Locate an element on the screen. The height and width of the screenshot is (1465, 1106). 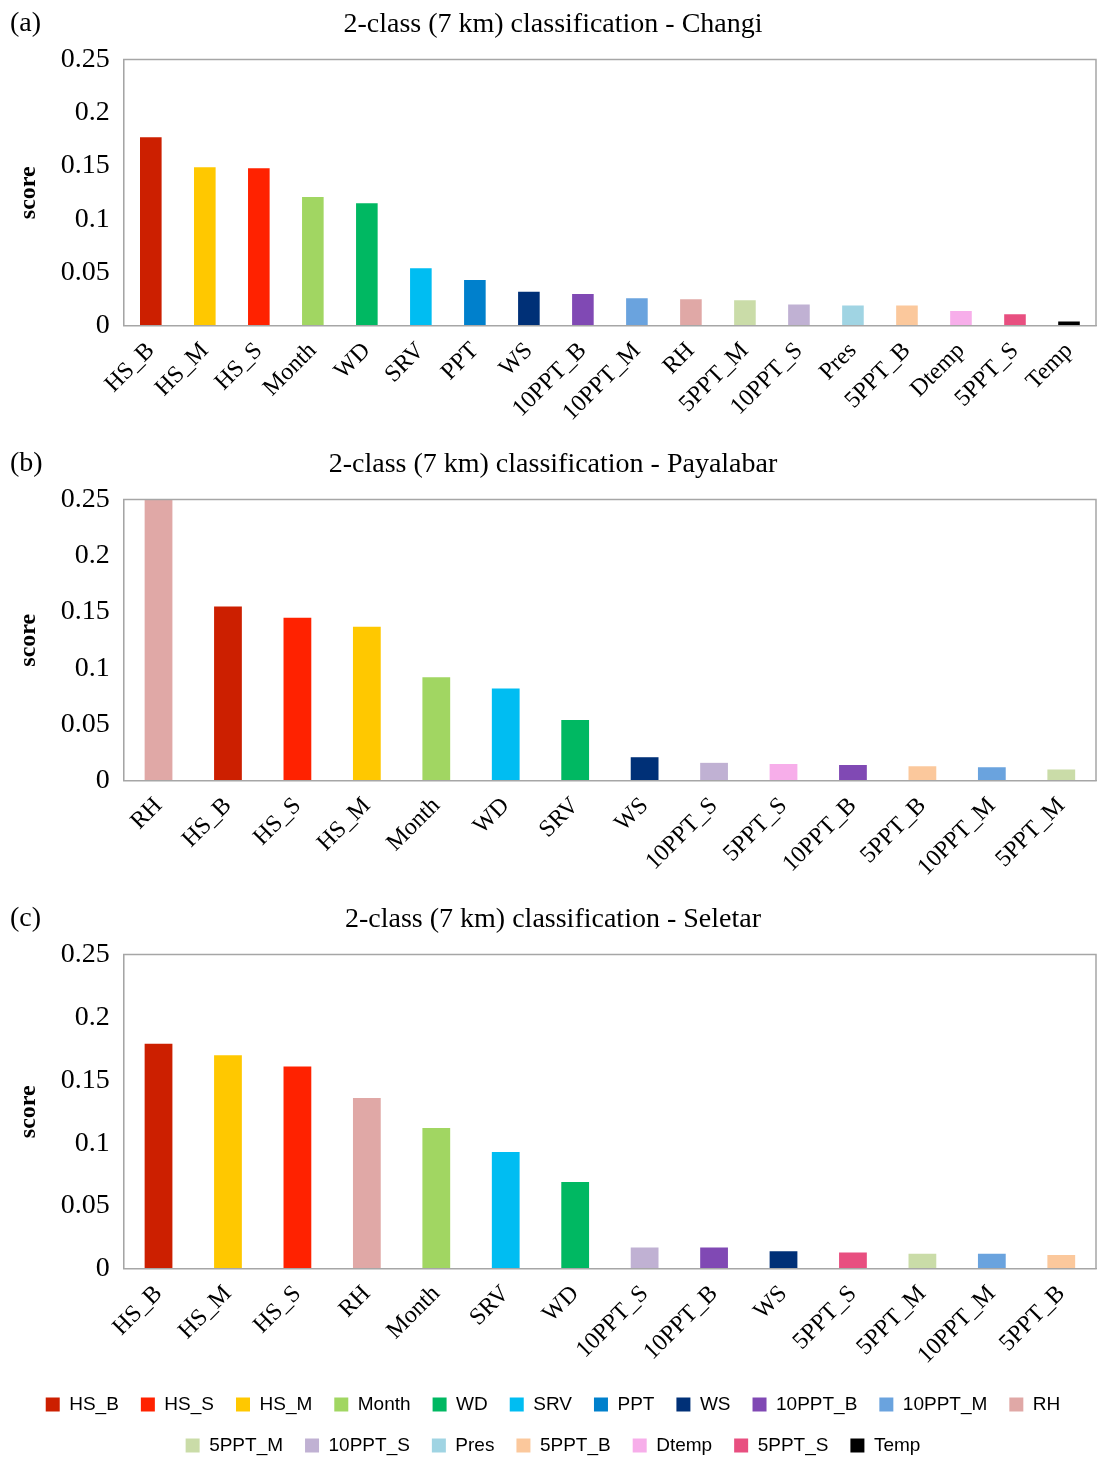
legend-label: 5PPT_B is located at coordinates (575, 1444).